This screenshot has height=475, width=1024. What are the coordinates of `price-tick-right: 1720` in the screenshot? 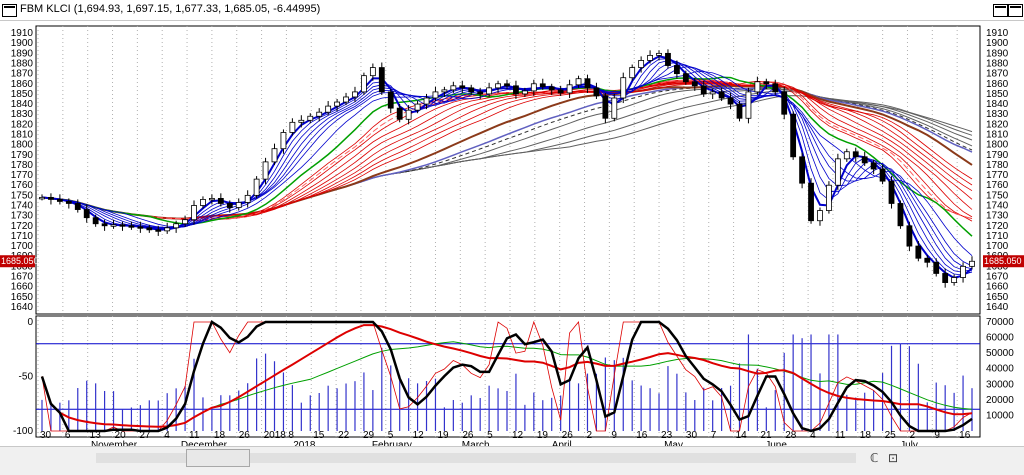 It's located at (997, 226).